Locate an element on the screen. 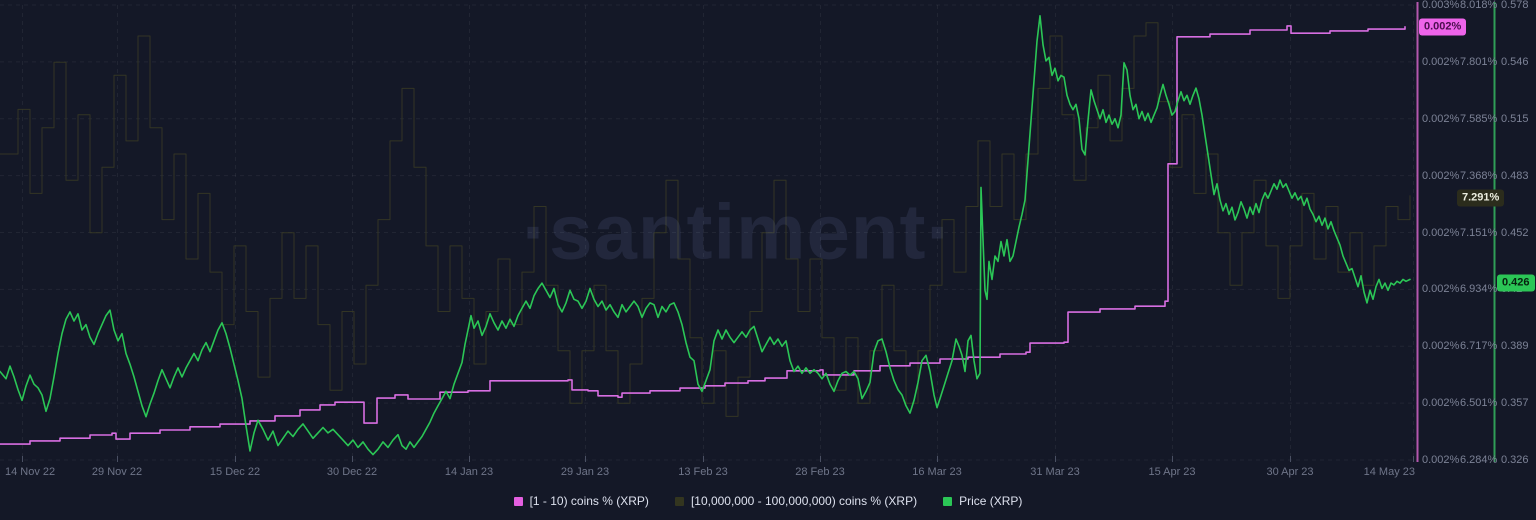 Image resolution: width=1536 pixels, height=520 pixels. green-series-swatch-icon is located at coordinates (948, 501).